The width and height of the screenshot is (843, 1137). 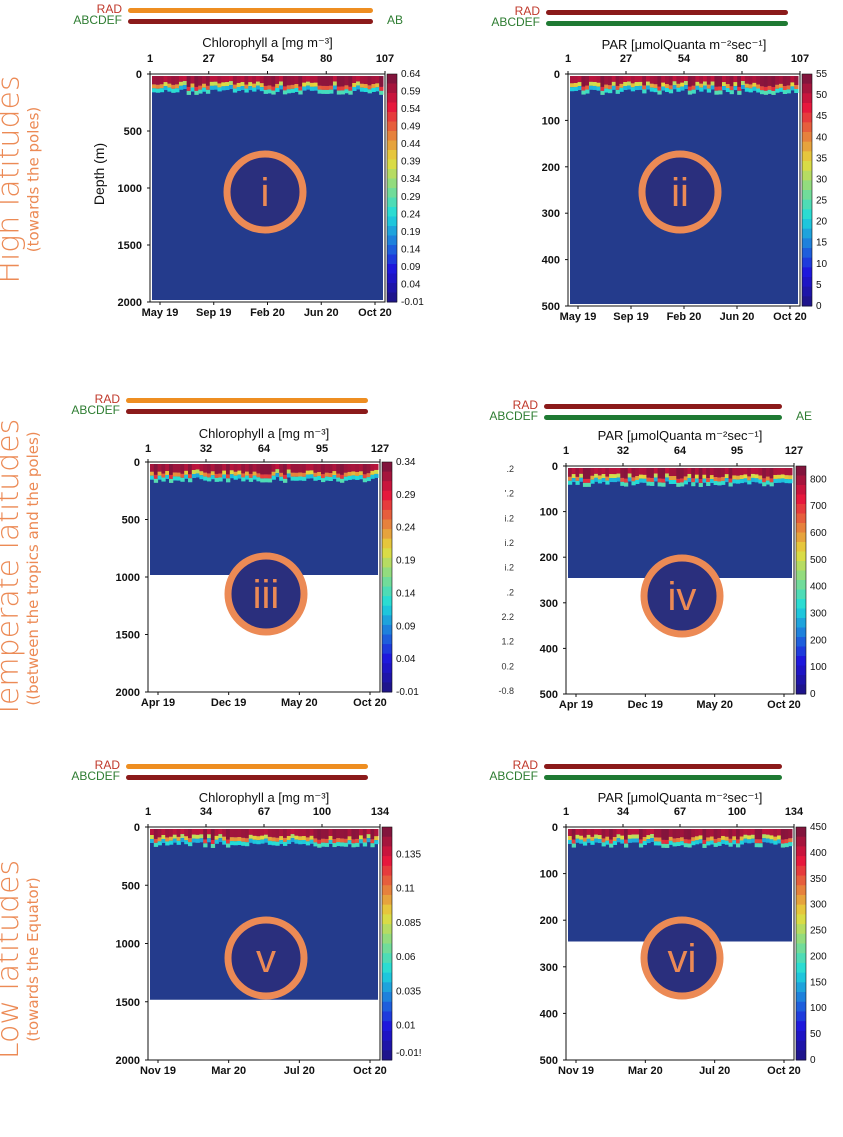 What do you see at coordinates (266, 959) in the screenshot?
I see `panel-badge-label: v` at bounding box center [266, 959].